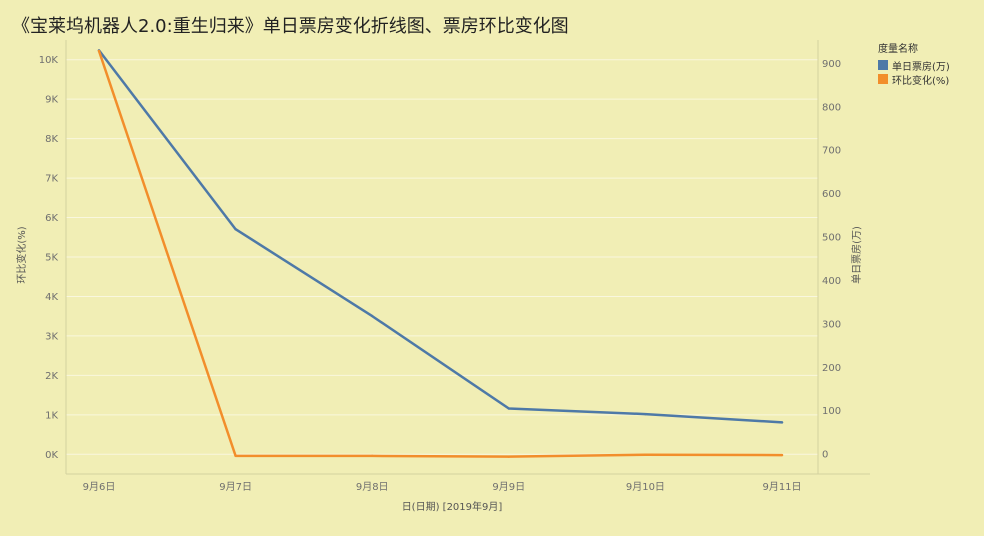  What do you see at coordinates (508, 487) in the screenshot?
I see `x-tick-label: 9月9日` at bounding box center [508, 487].